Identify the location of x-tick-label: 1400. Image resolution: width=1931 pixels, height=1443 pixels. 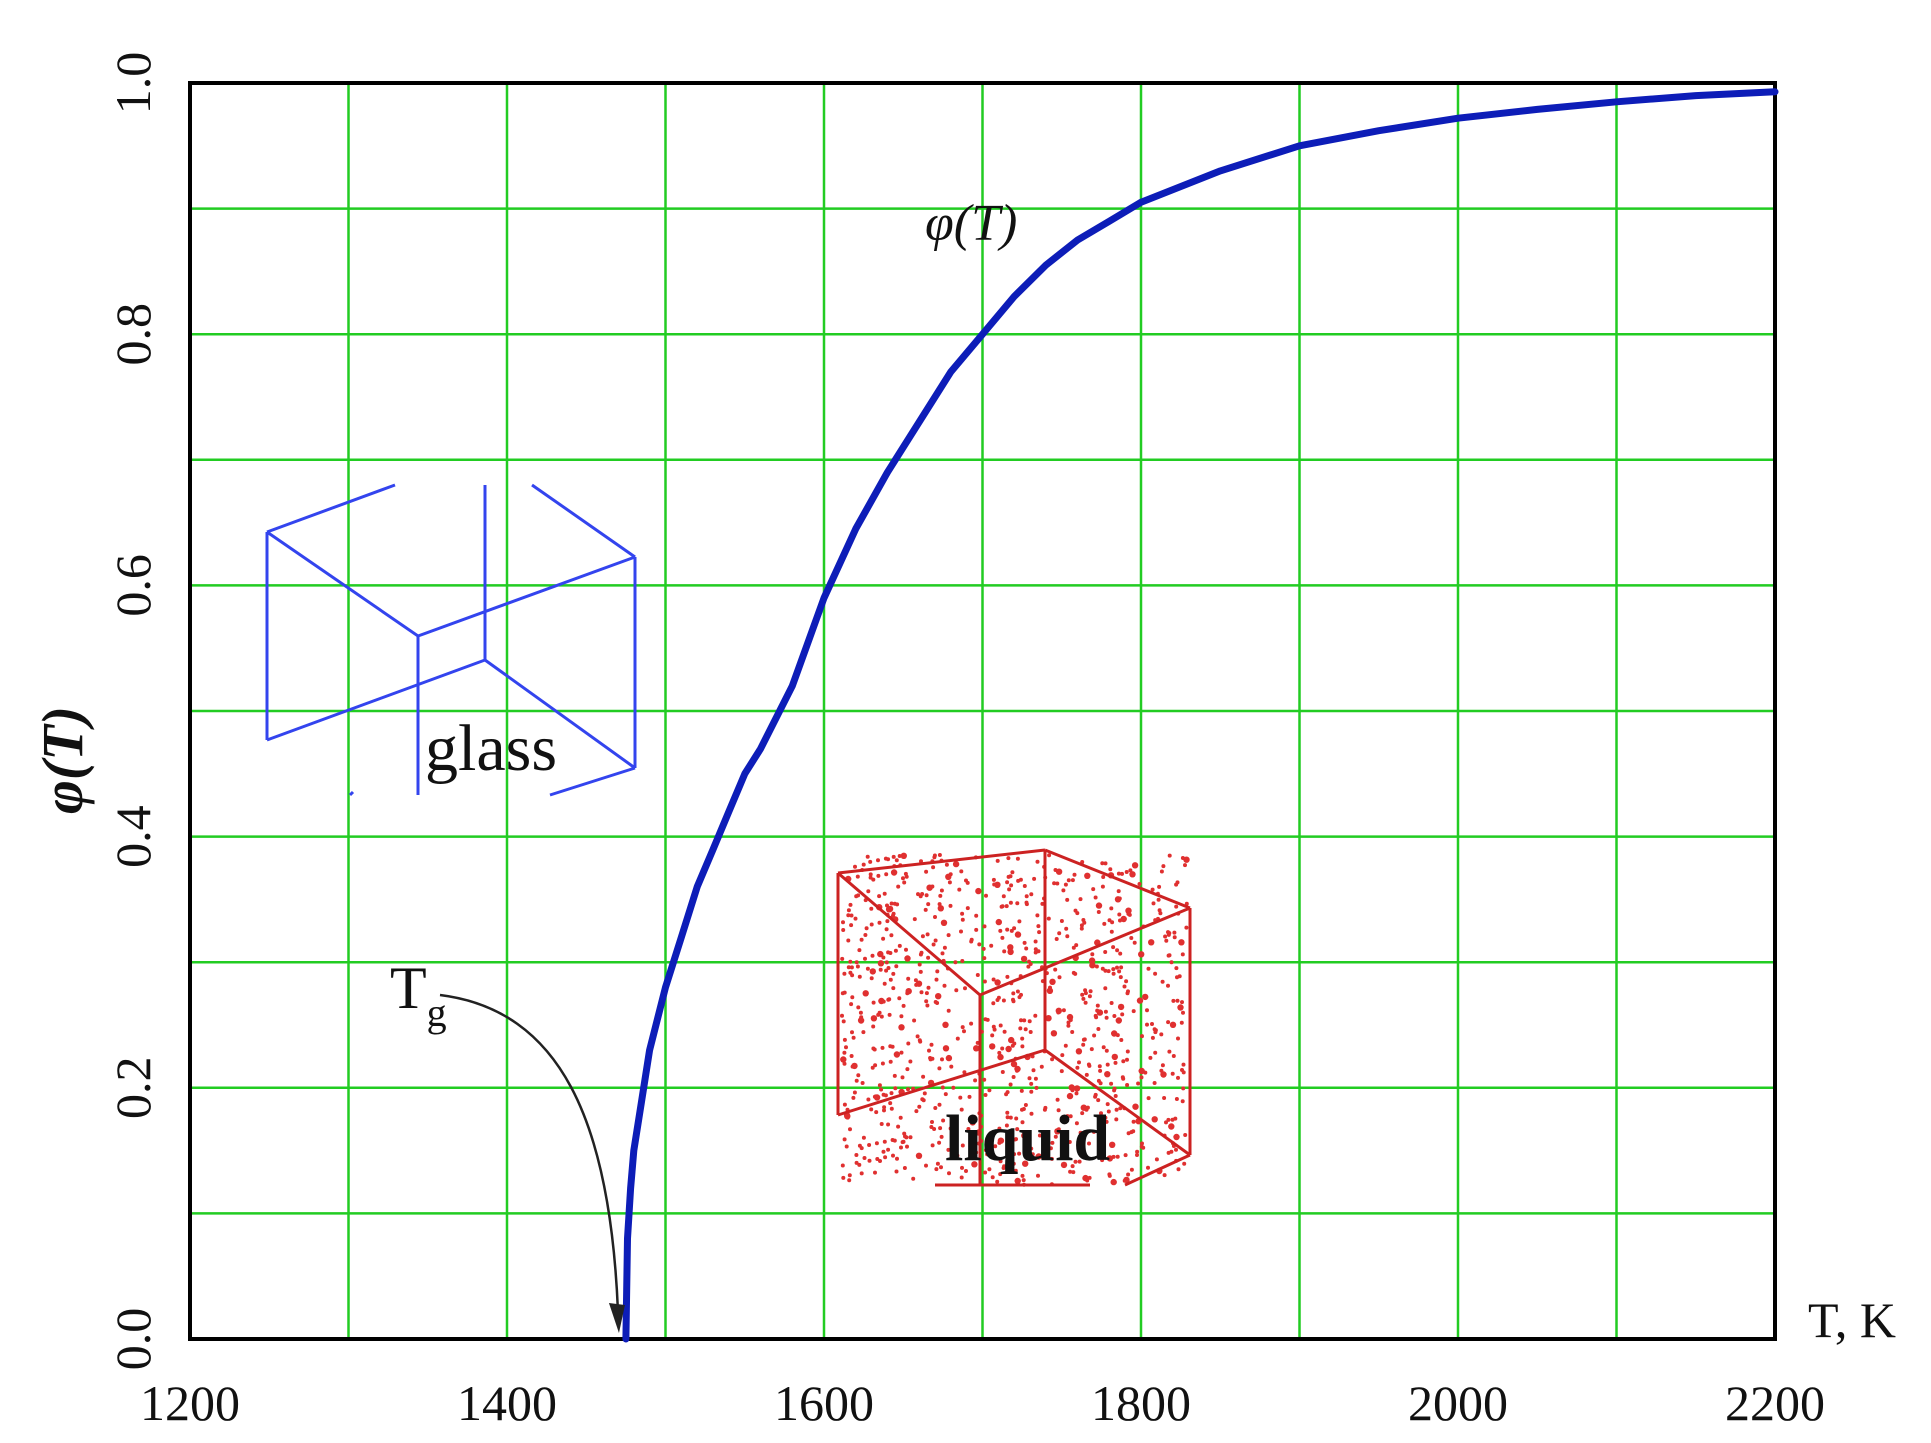
(507, 1403).